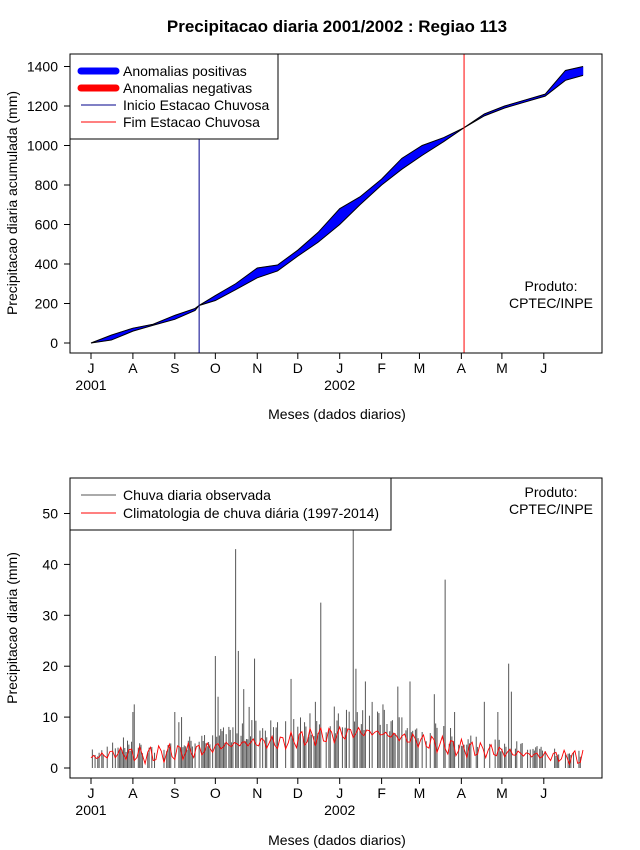 The image size is (640, 850). I want to click on top-y-tick-label: 1400, so click(42, 67).